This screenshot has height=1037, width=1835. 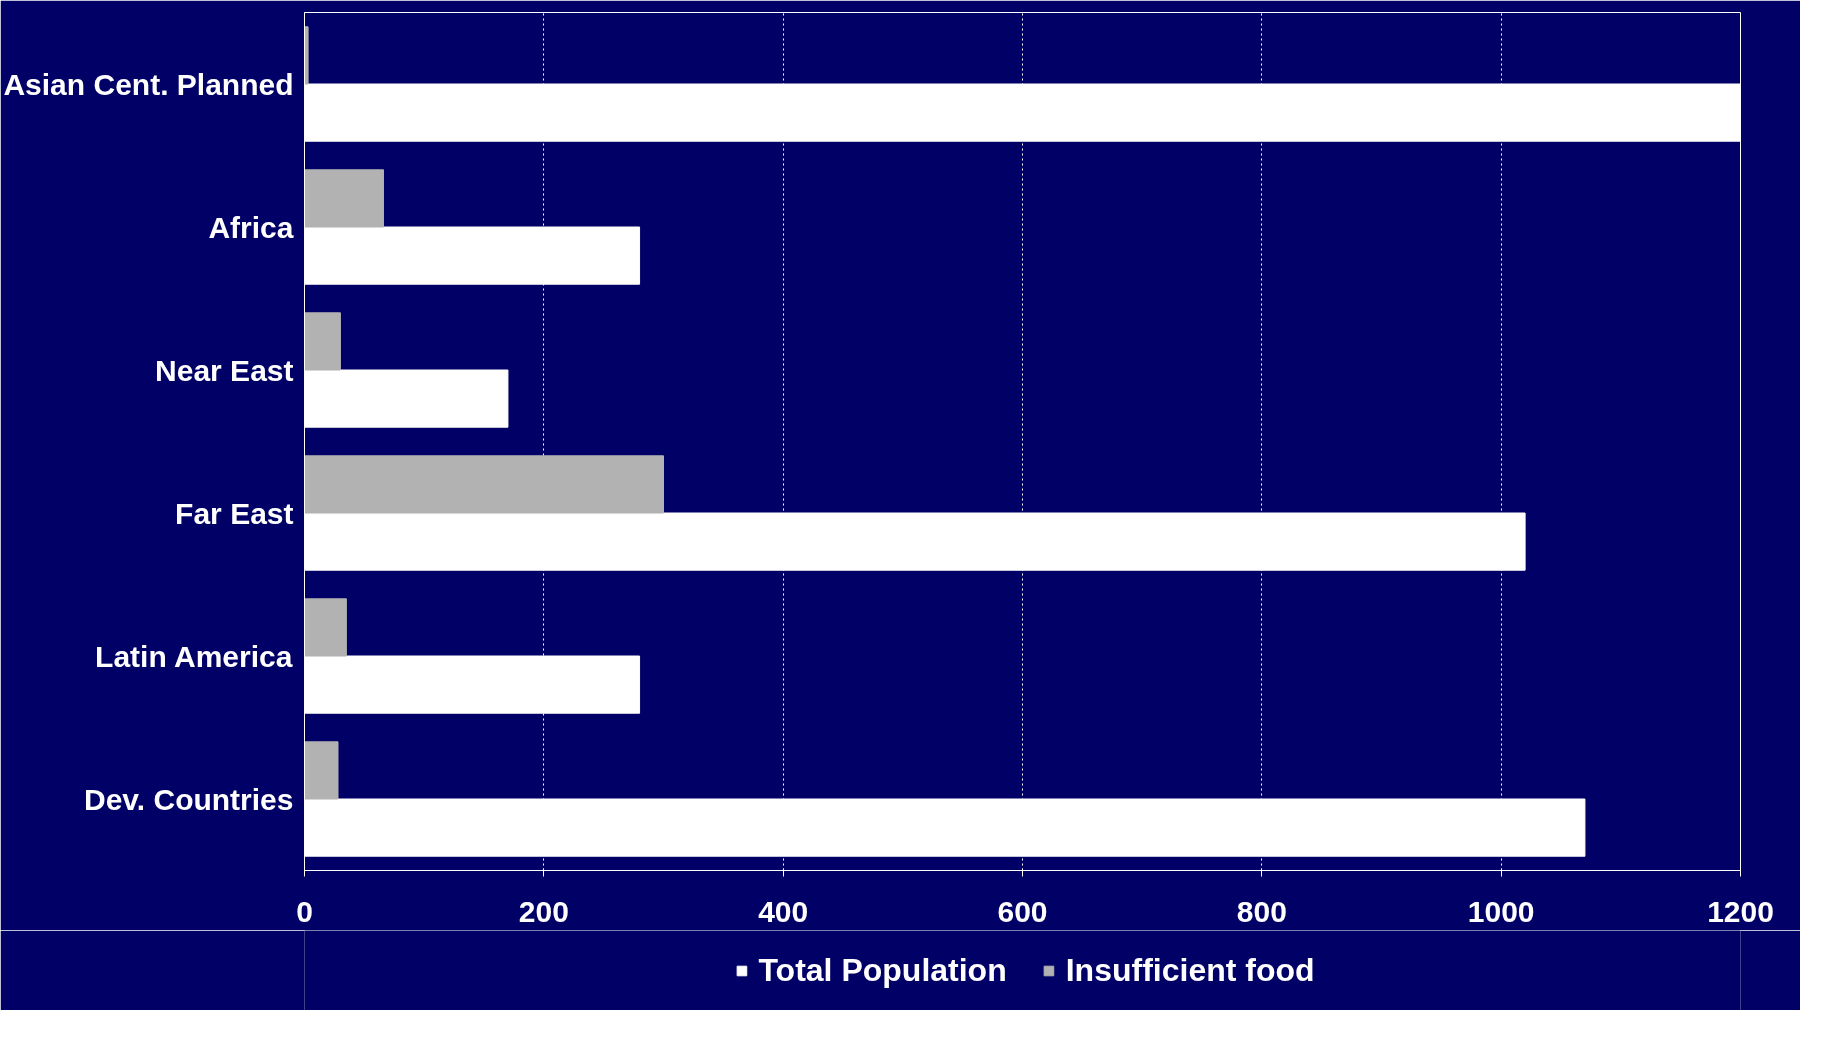 What do you see at coordinates (1022, 911) in the screenshot?
I see `x-tick-label: 600` at bounding box center [1022, 911].